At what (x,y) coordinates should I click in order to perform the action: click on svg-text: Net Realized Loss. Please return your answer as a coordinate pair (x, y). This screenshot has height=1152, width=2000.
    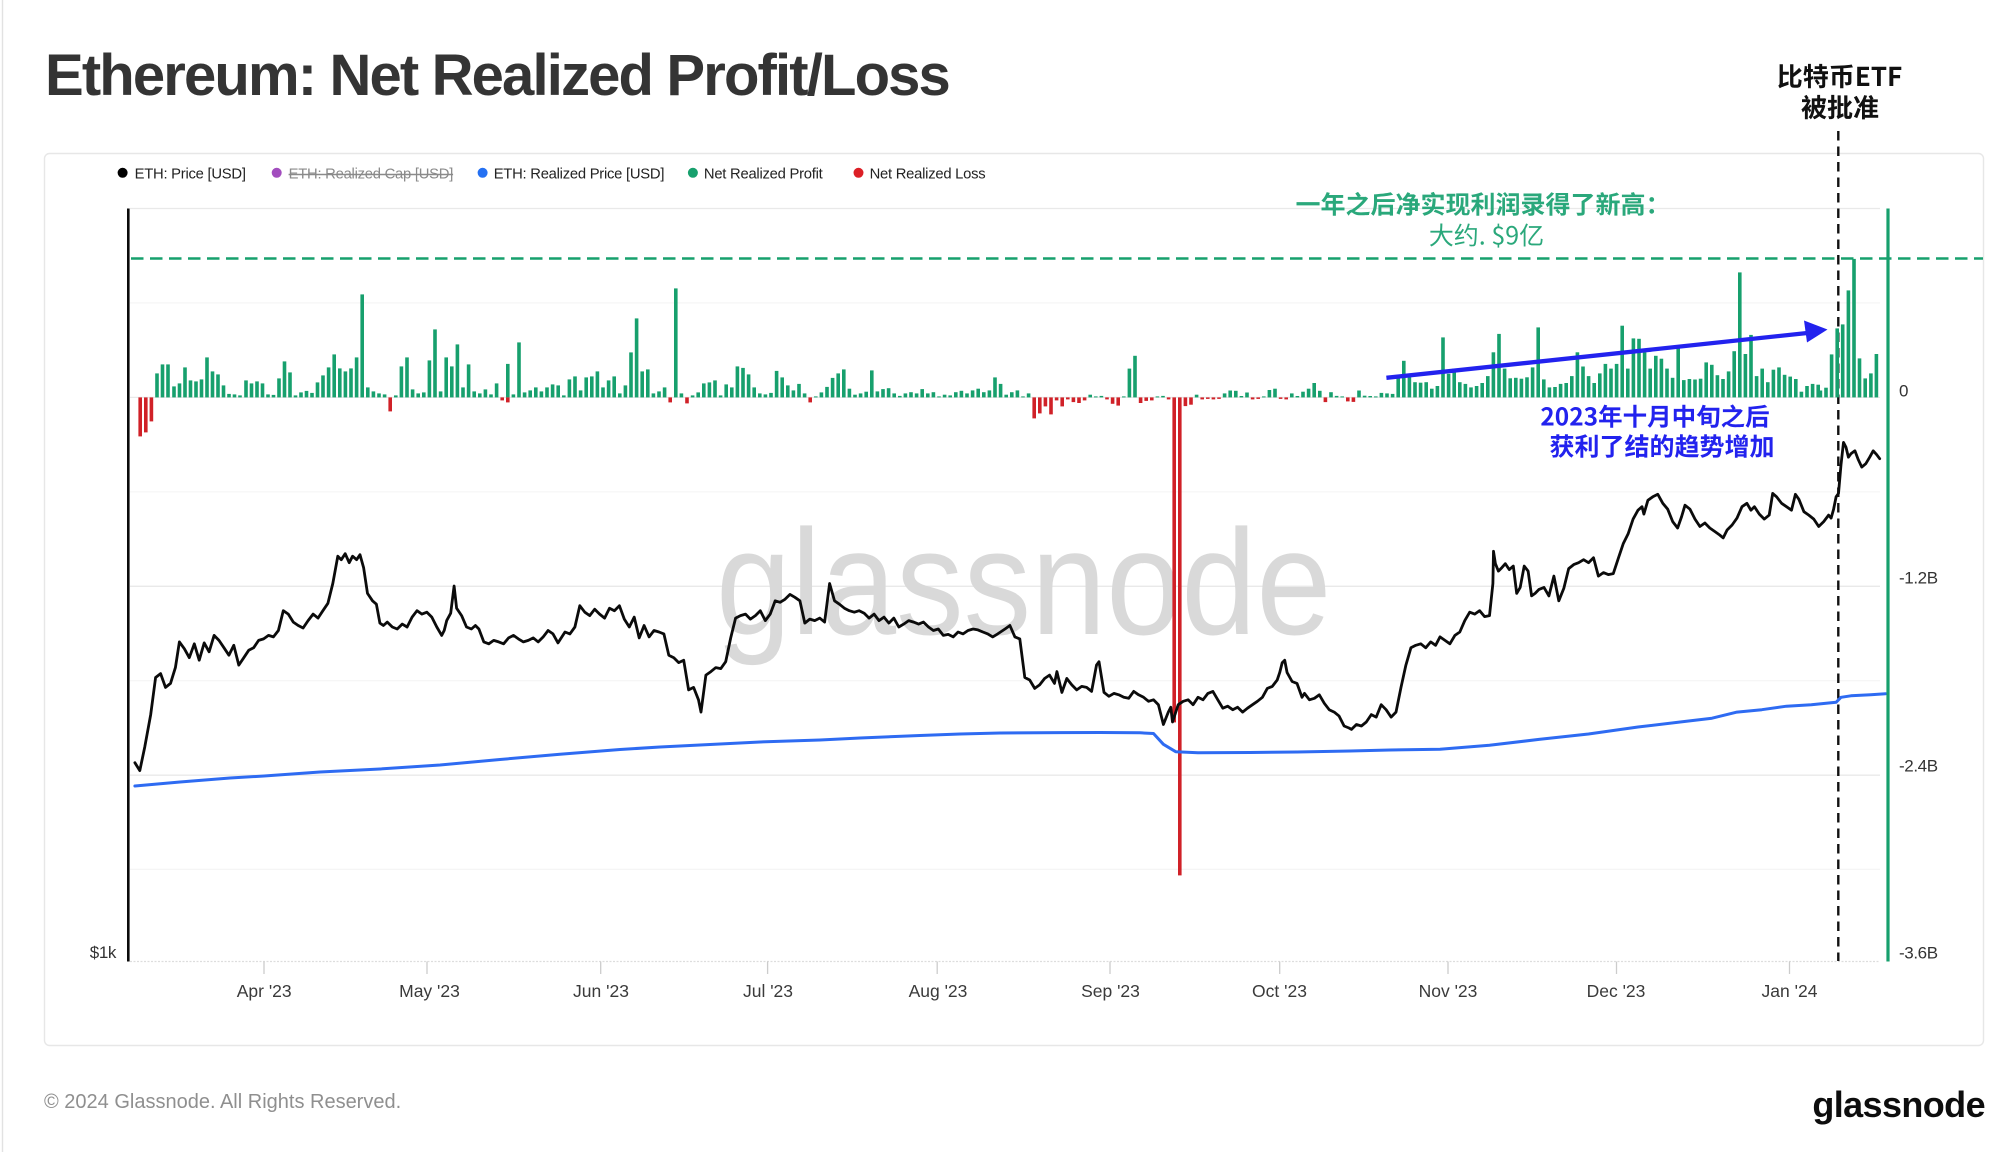
    Looking at the image, I should click on (928, 175).